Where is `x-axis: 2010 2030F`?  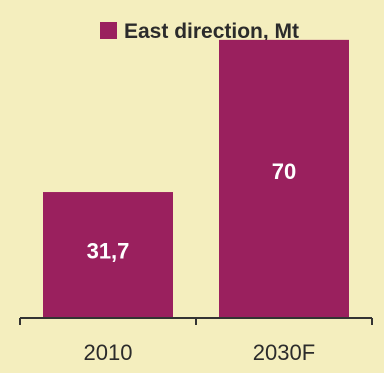 x-axis: 2010 2030F is located at coordinates (196, 341).